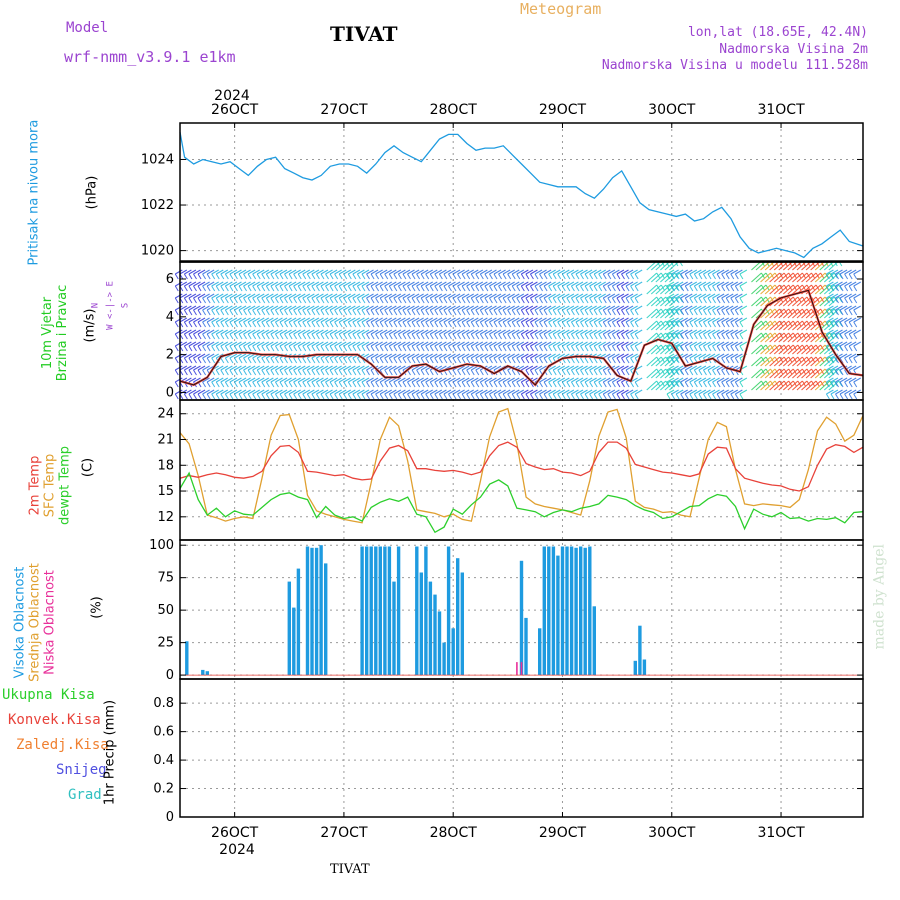 This screenshot has width=900, height=900. Describe the element at coordinates (521, 337) in the screenshot. I see `wind-speed-center` at that location.